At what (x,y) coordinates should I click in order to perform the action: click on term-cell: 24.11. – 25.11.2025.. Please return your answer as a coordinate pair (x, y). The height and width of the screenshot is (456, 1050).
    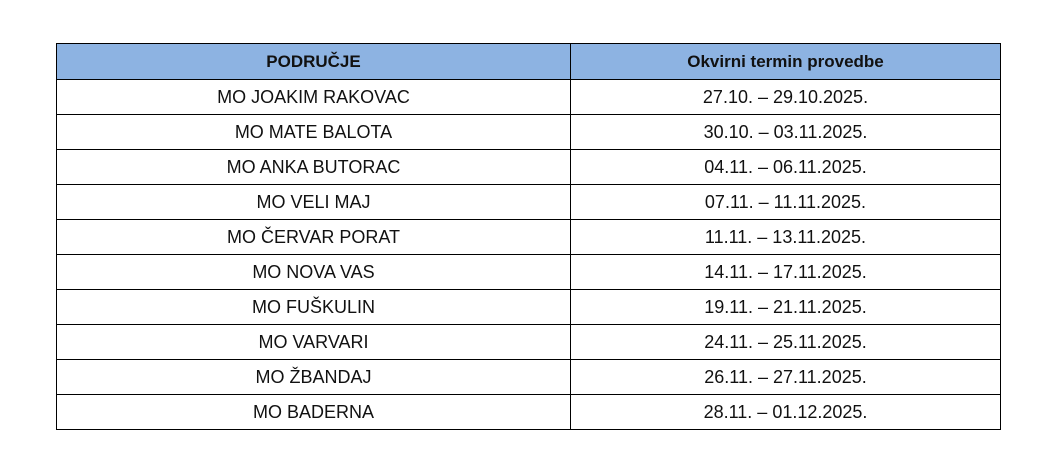
    Looking at the image, I should click on (785, 342).